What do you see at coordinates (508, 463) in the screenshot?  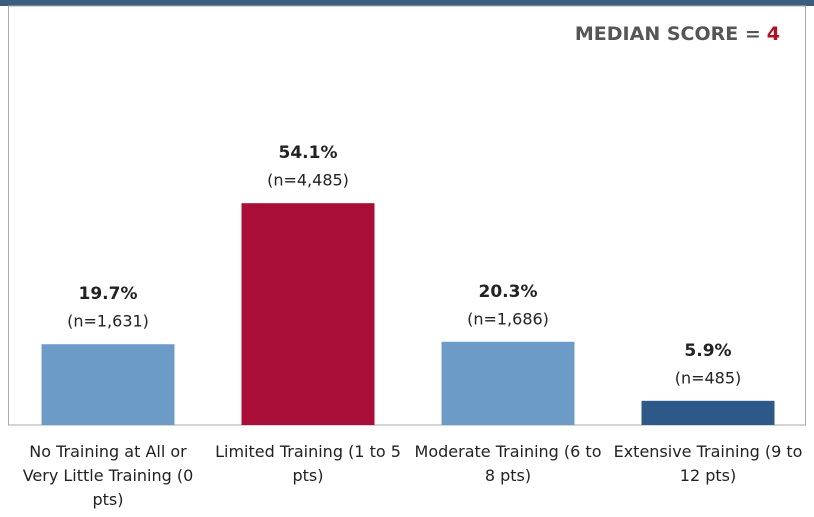 I see `x-tick-label: Moderate Training (6 to 8 pts)` at bounding box center [508, 463].